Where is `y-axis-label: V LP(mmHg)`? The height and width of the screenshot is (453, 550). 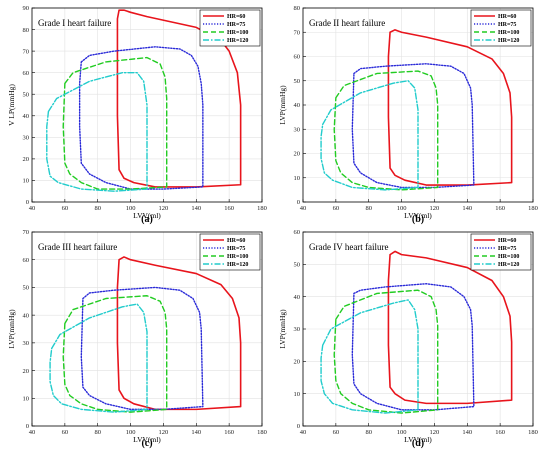
y-axis-label: V LP(mmHg) is located at coordinates (11, 105).